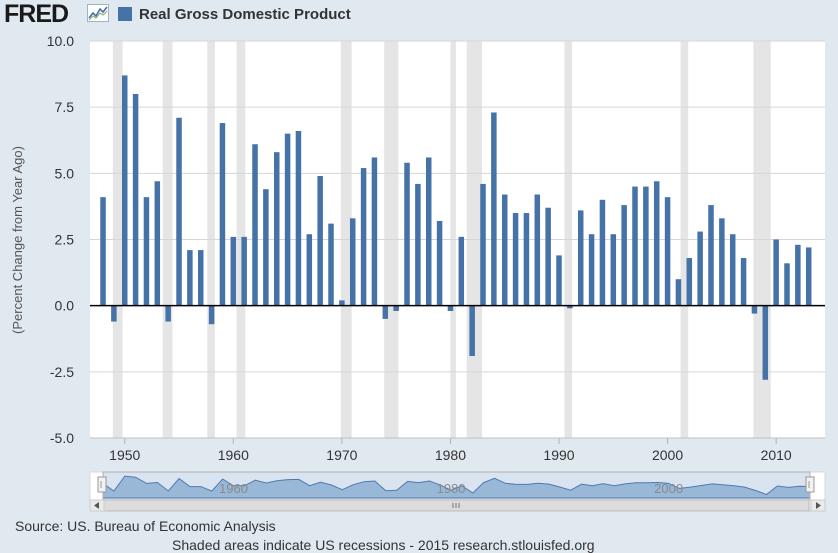 The width and height of the screenshot is (838, 553). I want to click on bar-1994, so click(602, 252).